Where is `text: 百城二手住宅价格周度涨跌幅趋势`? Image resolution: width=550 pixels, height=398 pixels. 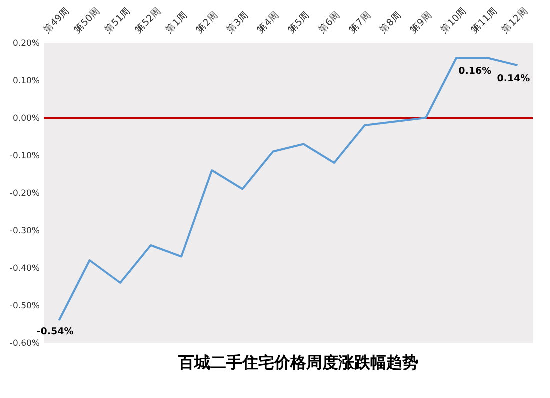
text: 百城二手住宅价格周度涨跌幅趋势 is located at coordinates (298, 362).